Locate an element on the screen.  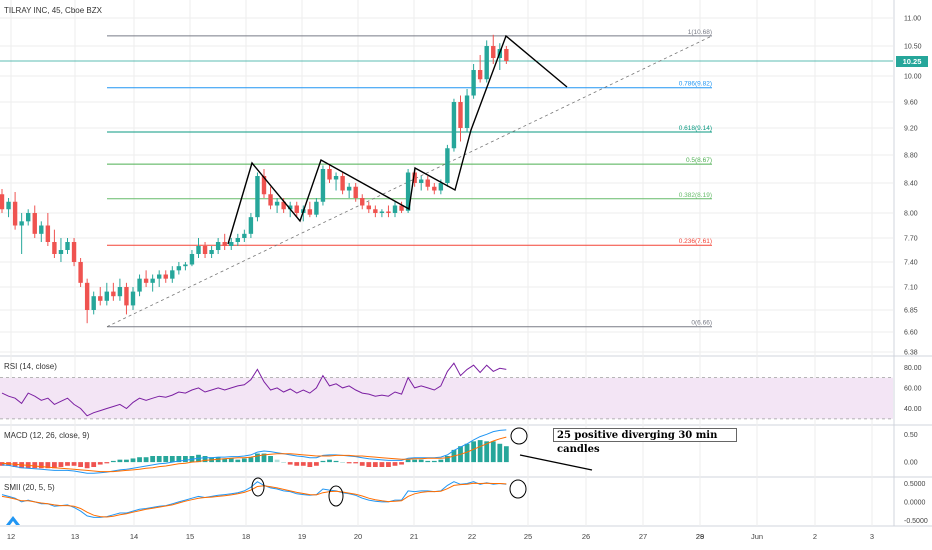
time-tick-label: 29 is located at coordinates (700, 536).